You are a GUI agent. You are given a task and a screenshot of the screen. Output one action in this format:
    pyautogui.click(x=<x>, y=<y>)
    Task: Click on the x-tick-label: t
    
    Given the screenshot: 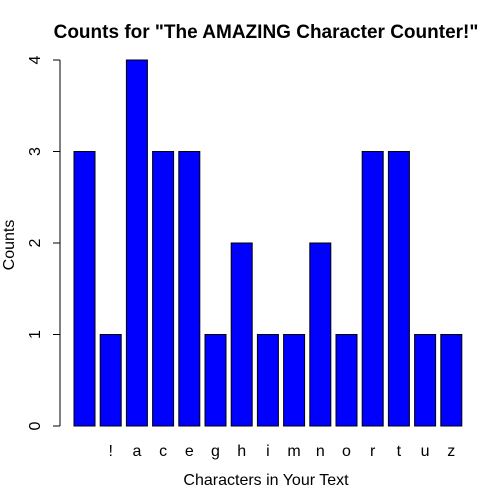 What is the action you would take?
    pyautogui.click(x=399, y=451)
    